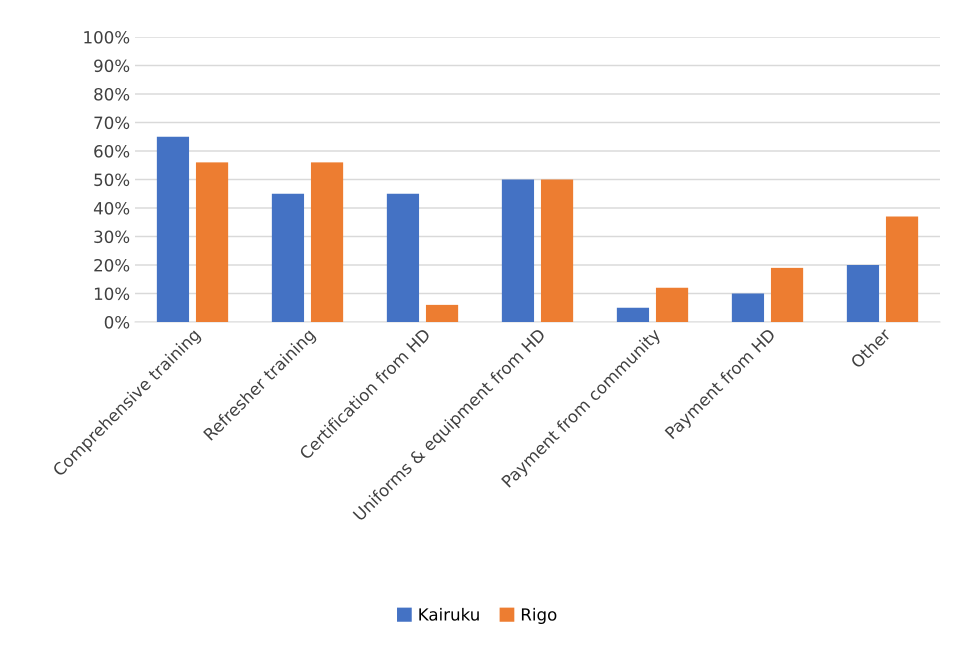  What do you see at coordinates (112, 65) in the screenshot?
I see `y-tick-label: 90%` at bounding box center [112, 65].